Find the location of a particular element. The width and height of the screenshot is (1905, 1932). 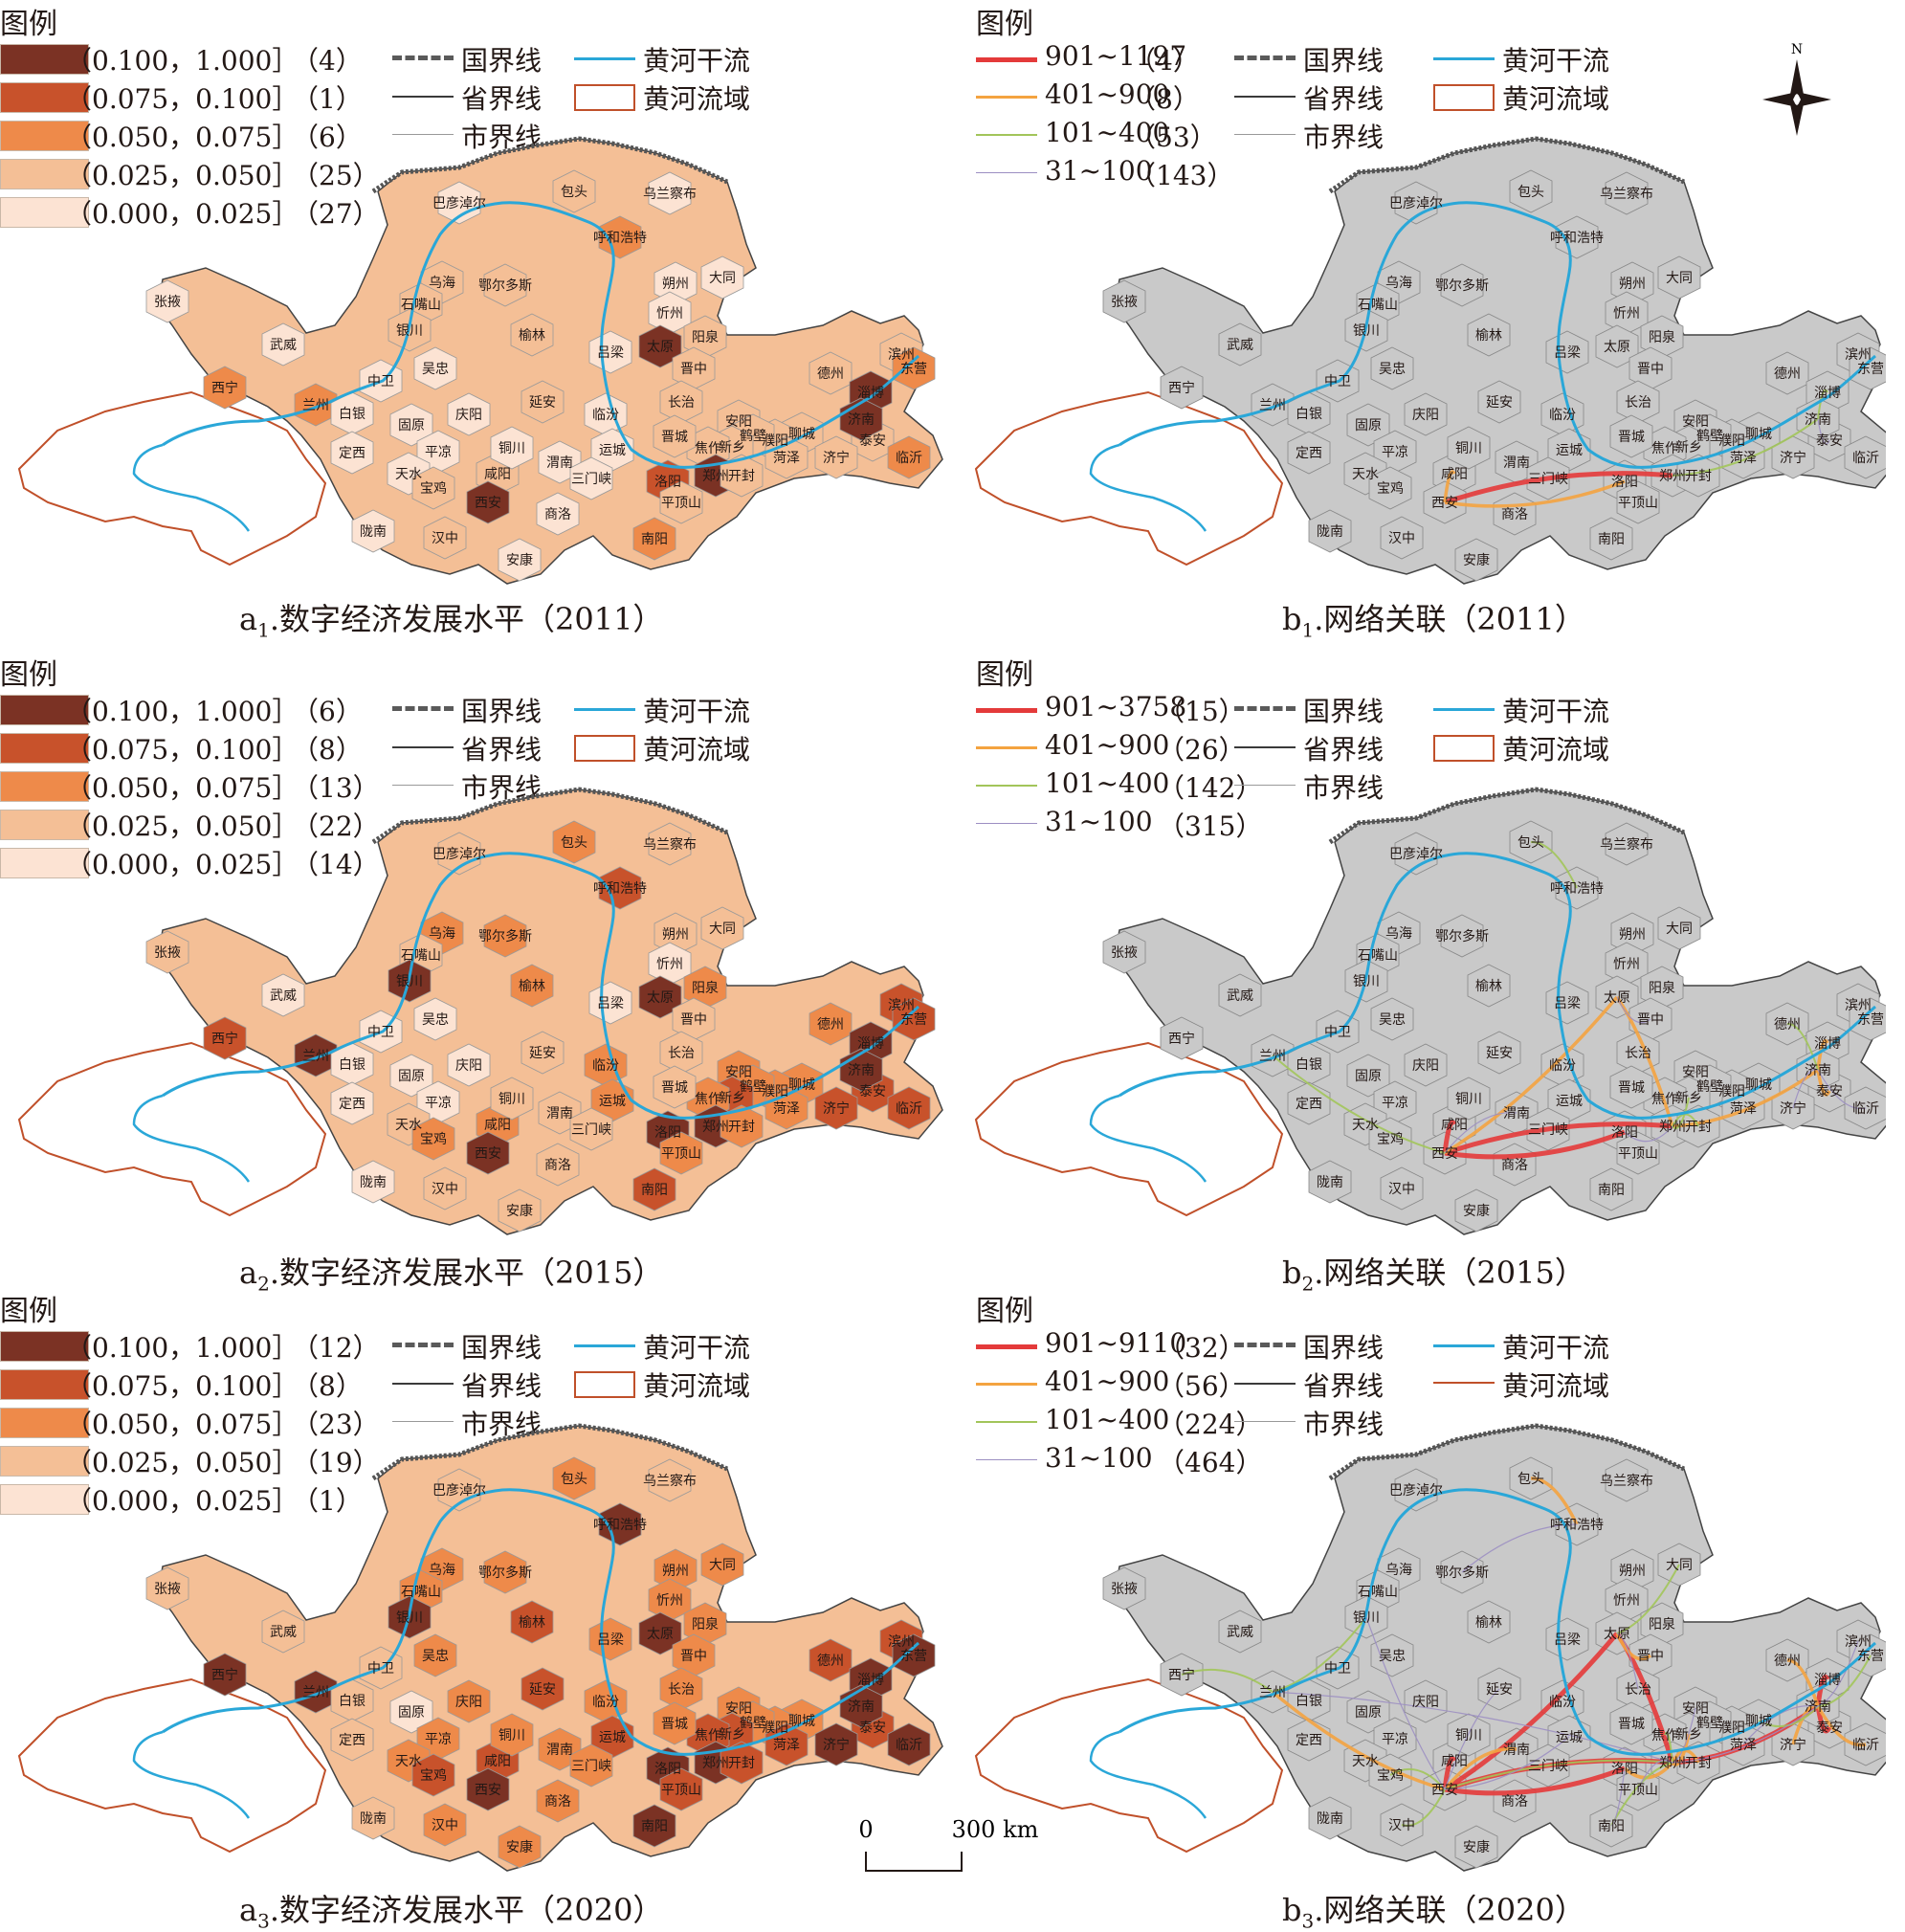

city-label: 三门峡 is located at coordinates (591, 479).